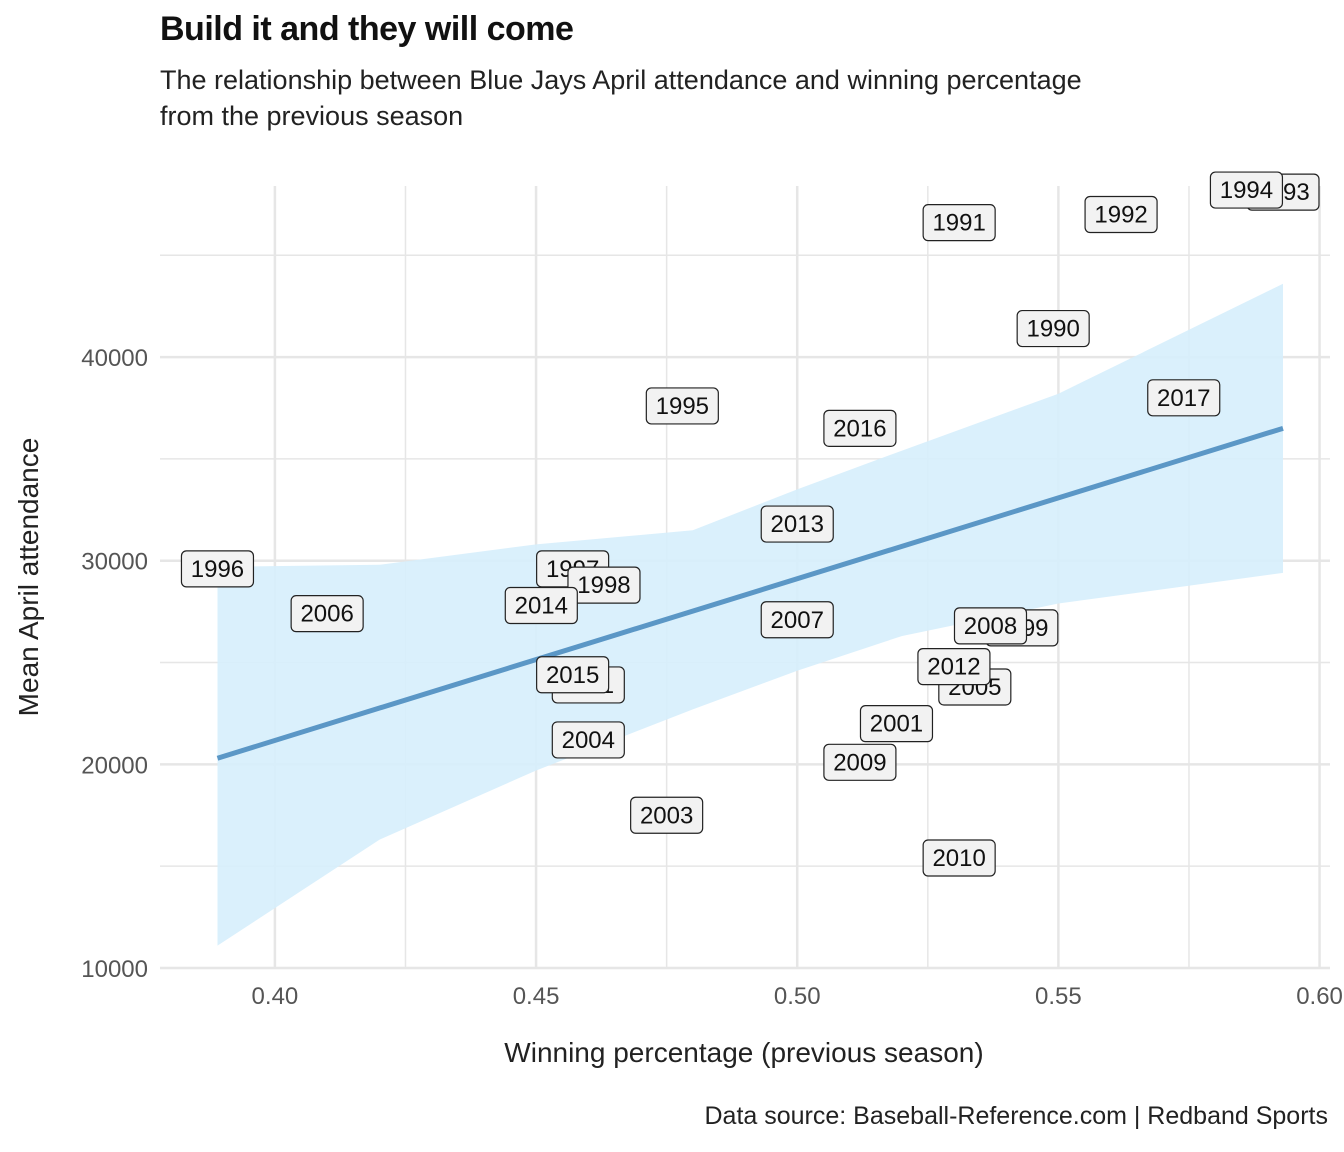 This screenshot has width=1344, height=1152. I want to click on y-tick-label: 40000, so click(114, 358).